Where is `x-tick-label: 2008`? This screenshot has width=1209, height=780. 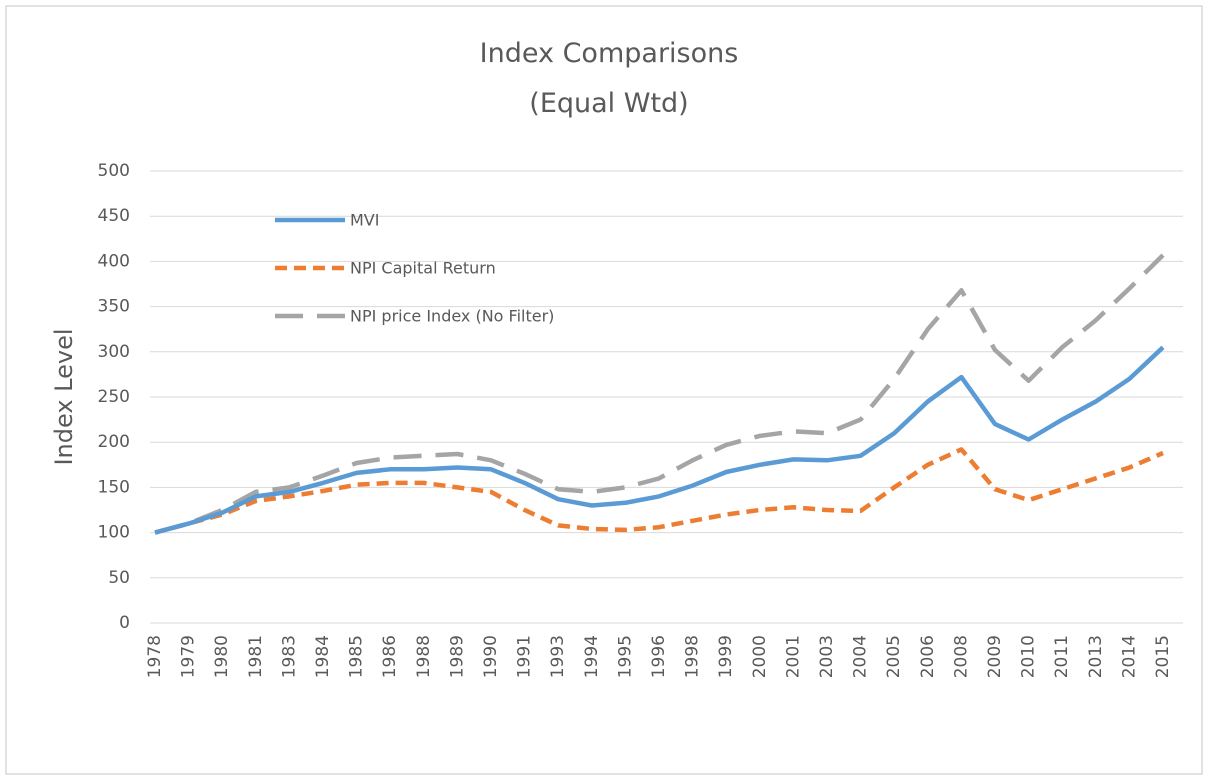
x-tick-label: 2008 is located at coordinates (961, 656).